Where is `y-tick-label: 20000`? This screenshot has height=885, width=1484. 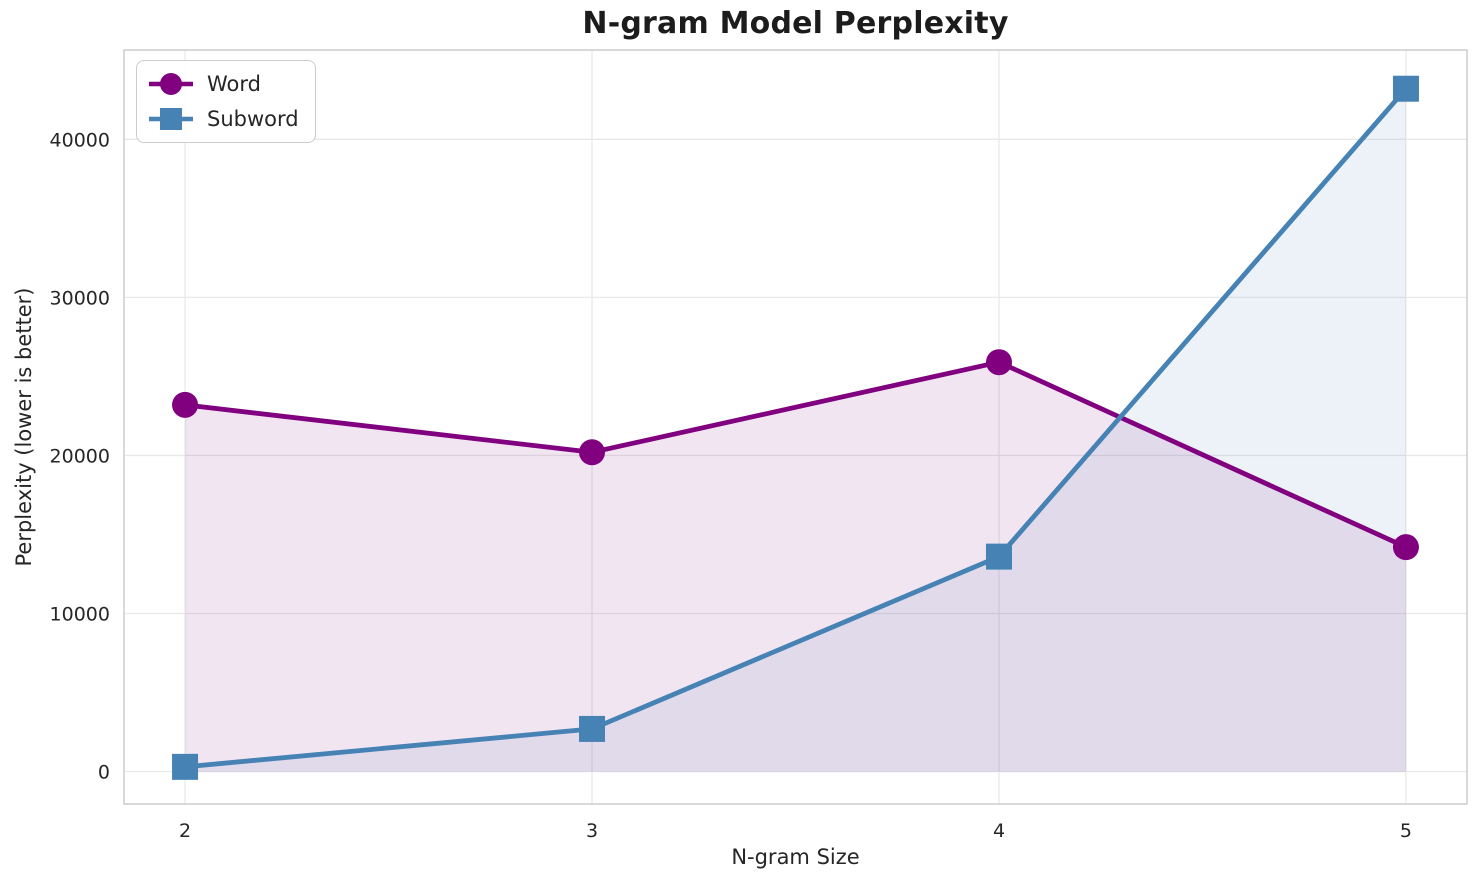
y-tick-label: 20000 is located at coordinates (80, 456).